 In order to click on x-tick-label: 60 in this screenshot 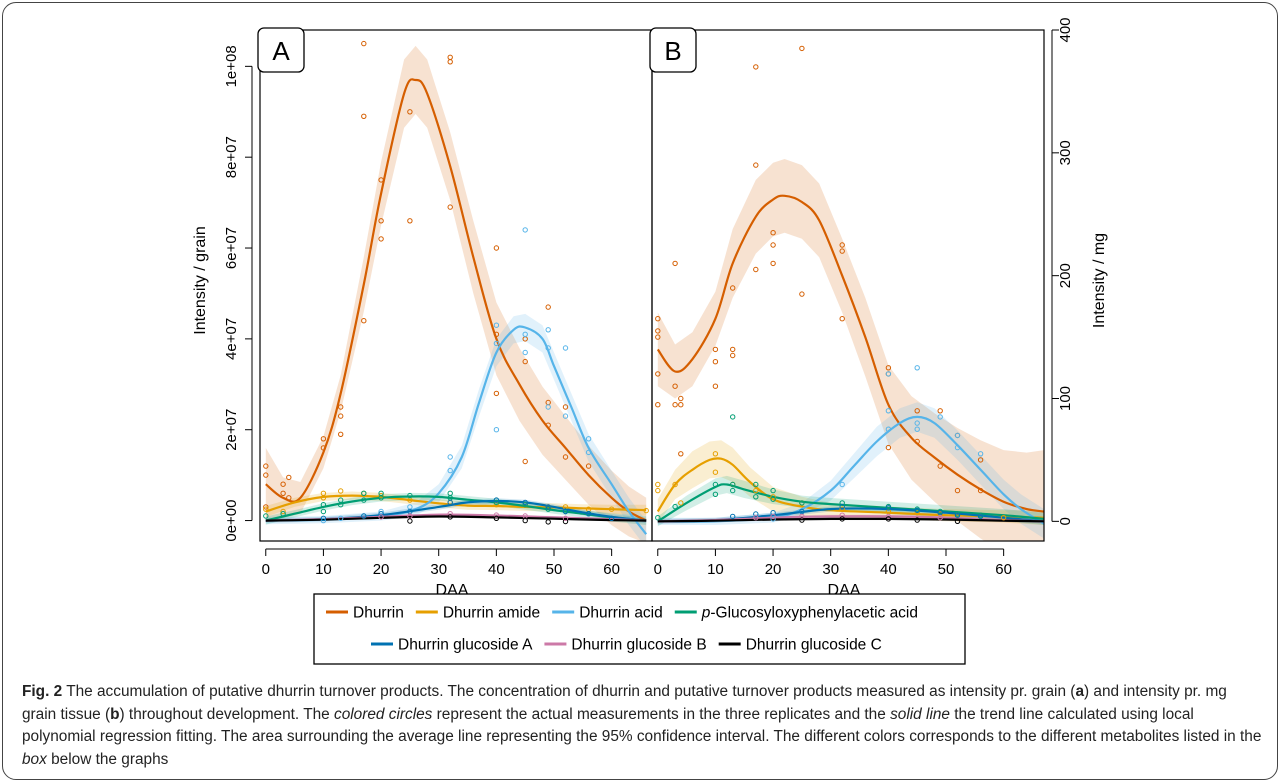, I will do `click(1003, 569)`.